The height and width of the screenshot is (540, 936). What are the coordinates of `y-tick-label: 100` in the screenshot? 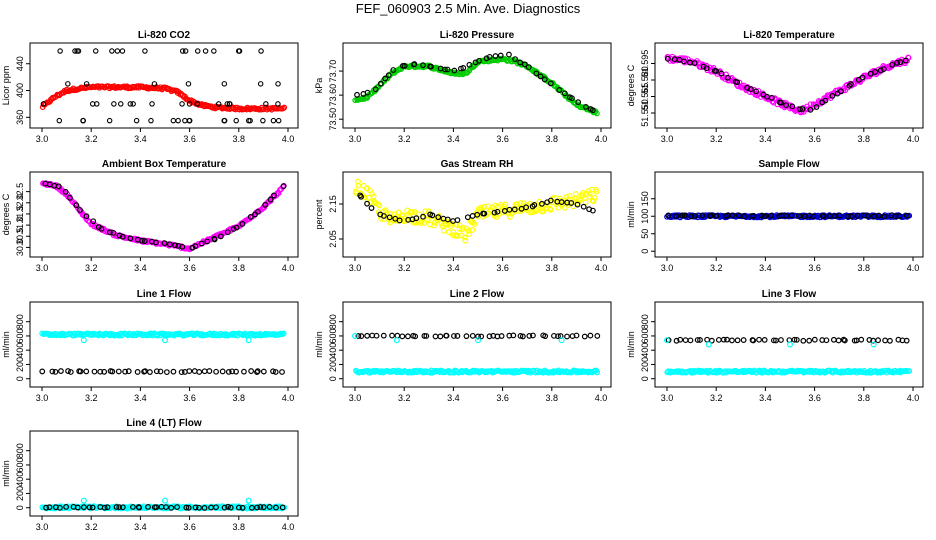 It's located at (645, 216).